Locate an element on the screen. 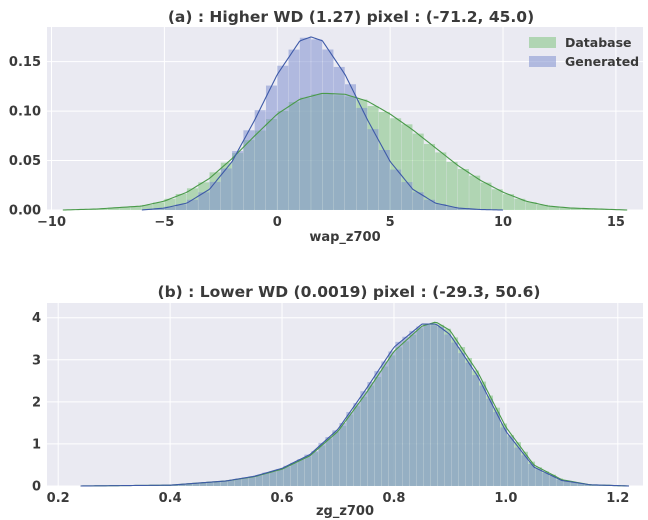  y-tick-label: 3 is located at coordinates (36, 360).